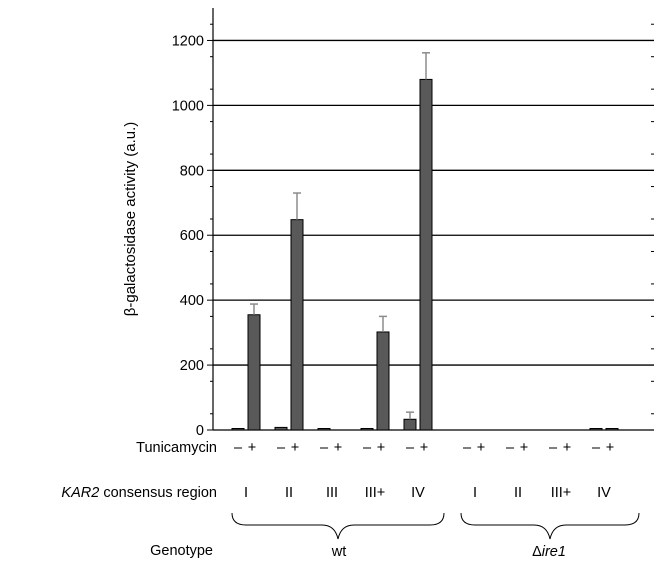 The width and height of the screenshot is (654, 567). I want to click on brace-ire1, so click(550, 526).